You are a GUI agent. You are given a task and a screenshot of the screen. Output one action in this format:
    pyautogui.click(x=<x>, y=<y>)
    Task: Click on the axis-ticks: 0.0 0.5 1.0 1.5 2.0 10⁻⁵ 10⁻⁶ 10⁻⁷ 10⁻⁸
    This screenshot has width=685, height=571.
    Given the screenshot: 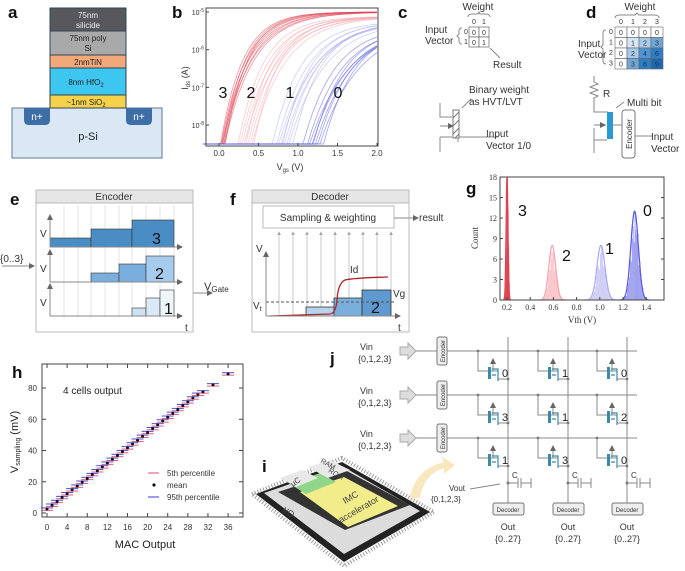 What is the action you would take?
    pyautogui.click(x=287, y=83)
    